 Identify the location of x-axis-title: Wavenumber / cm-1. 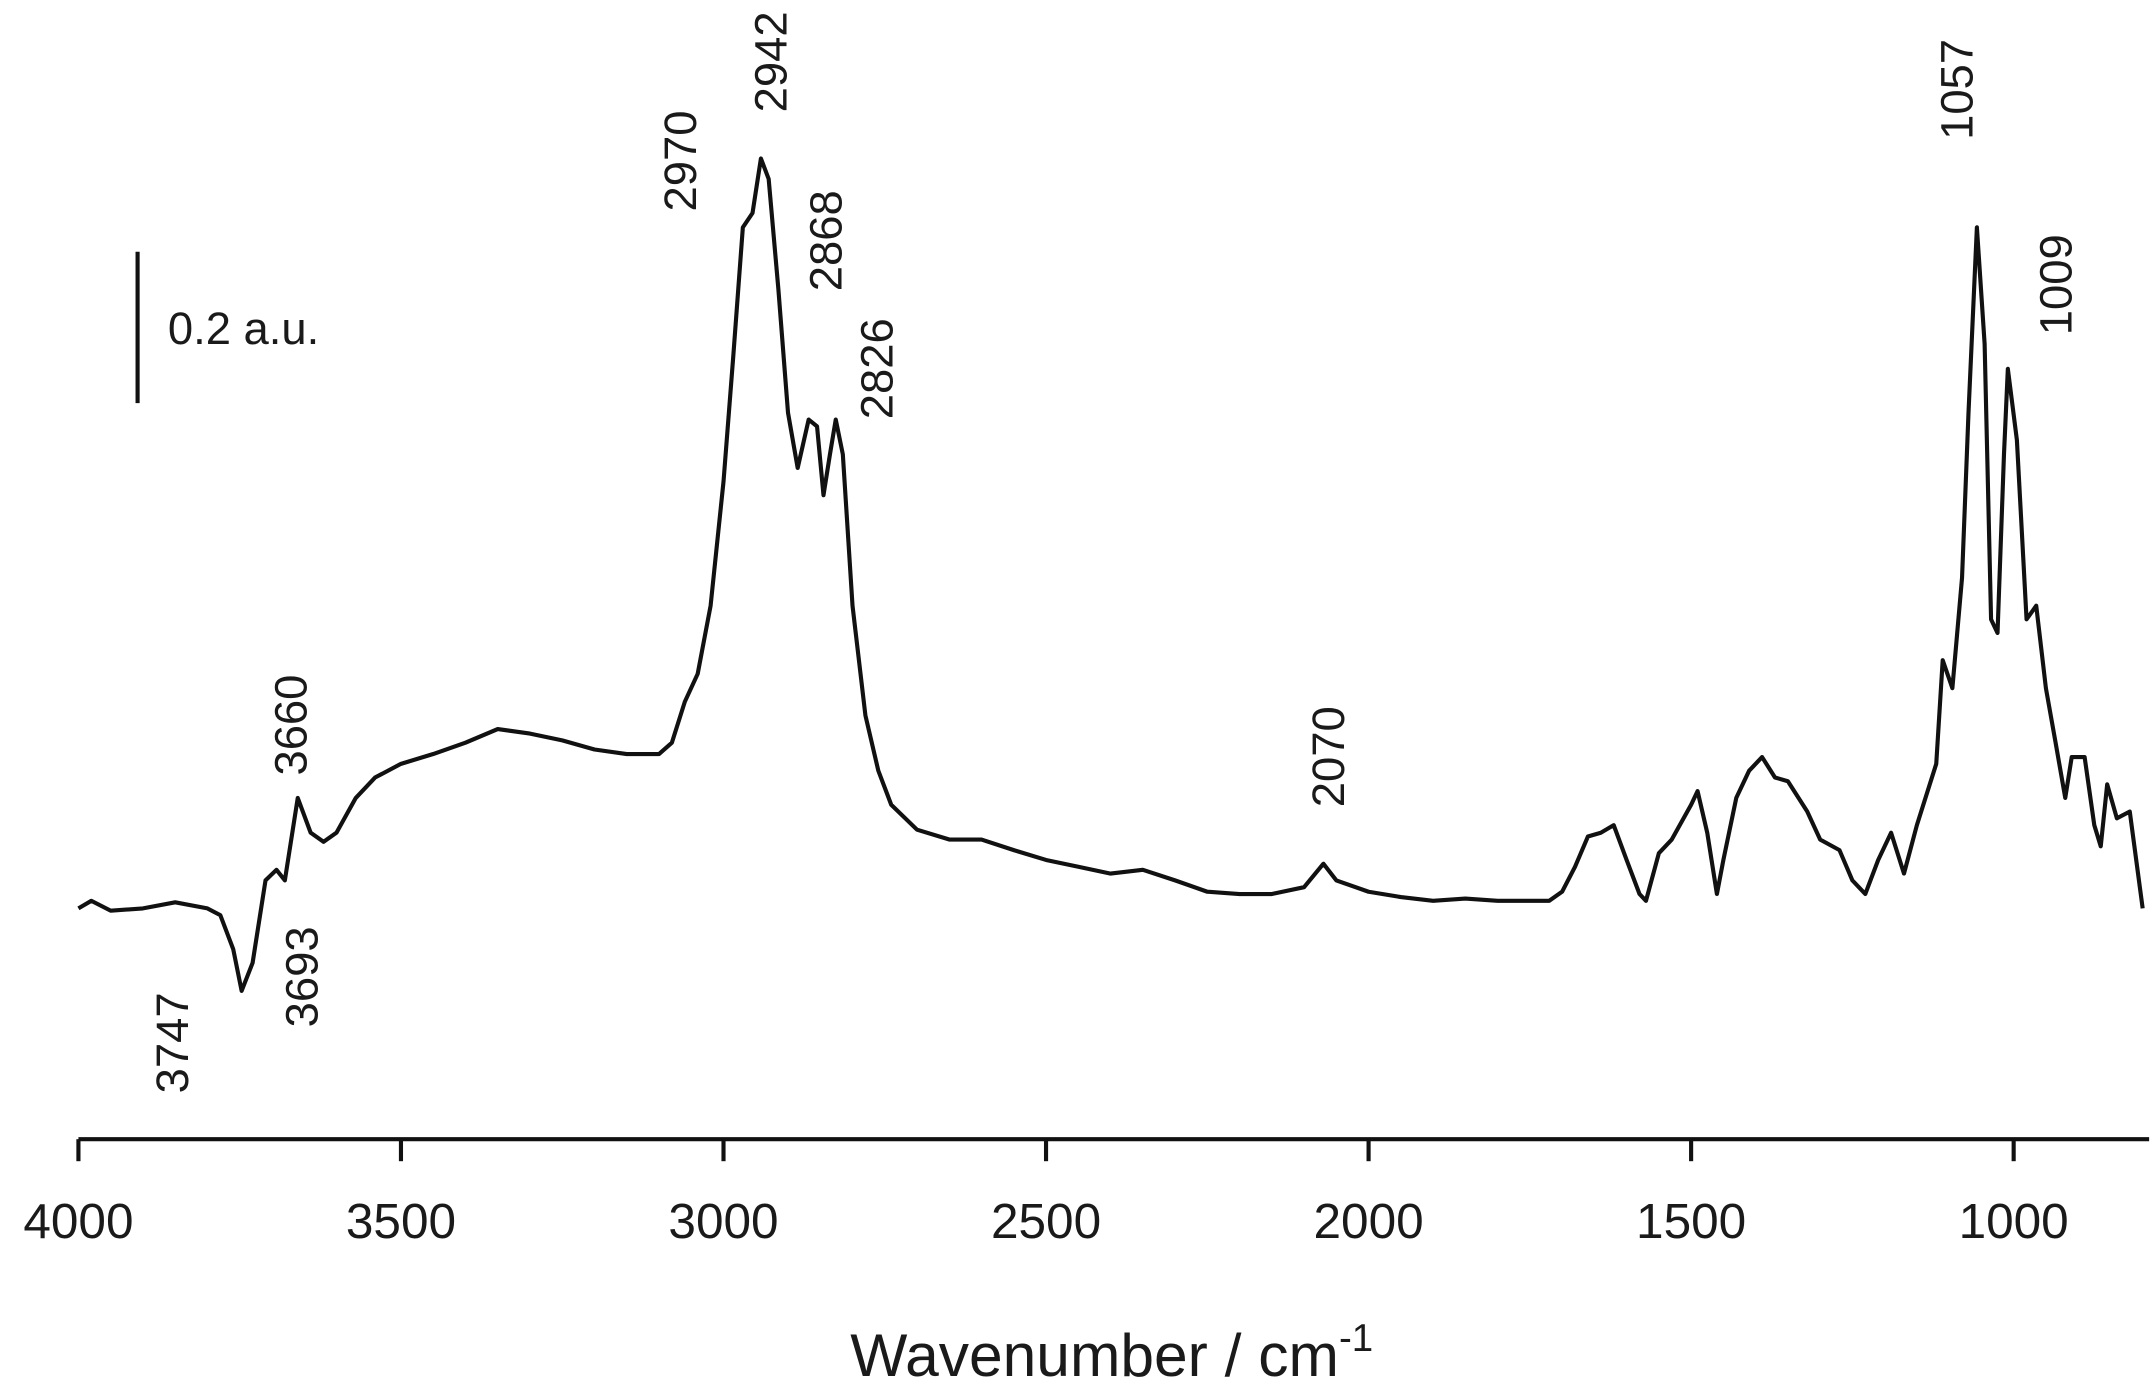
(1111, 1353).